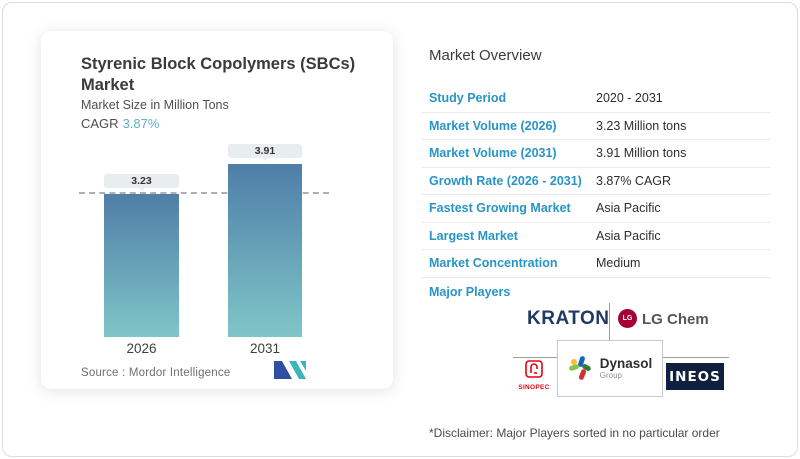 This screenshot has height=459, width=800. What do you see at coordinates (641, 153) in the screenshot?
I see `row-value: 3.91 Million tons` at bounding box center [641, 153].